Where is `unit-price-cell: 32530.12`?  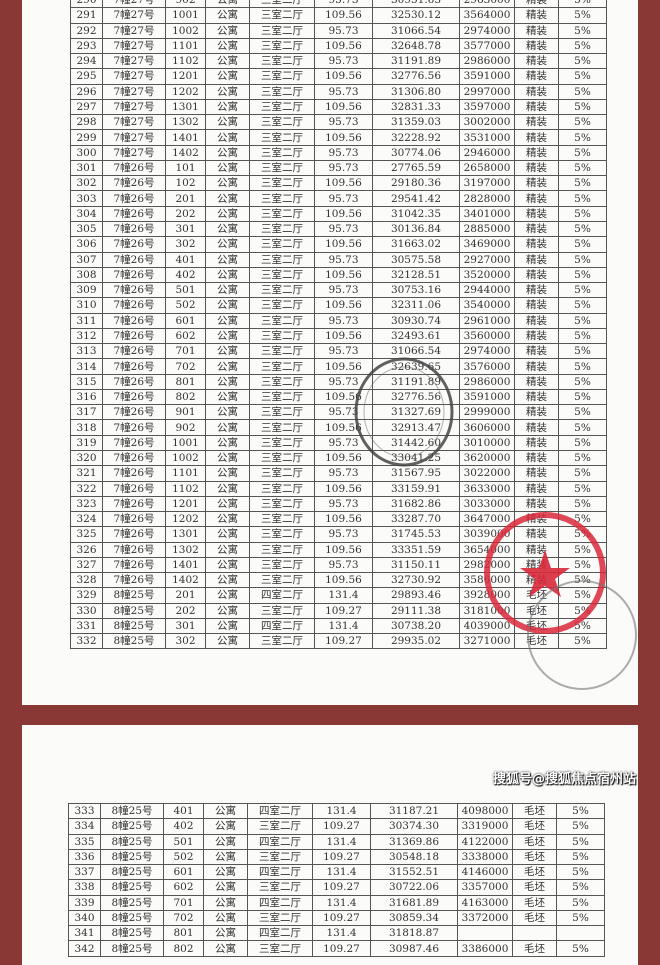 unit-price-cell: 32530.12 is located at coordinates (416, 15).